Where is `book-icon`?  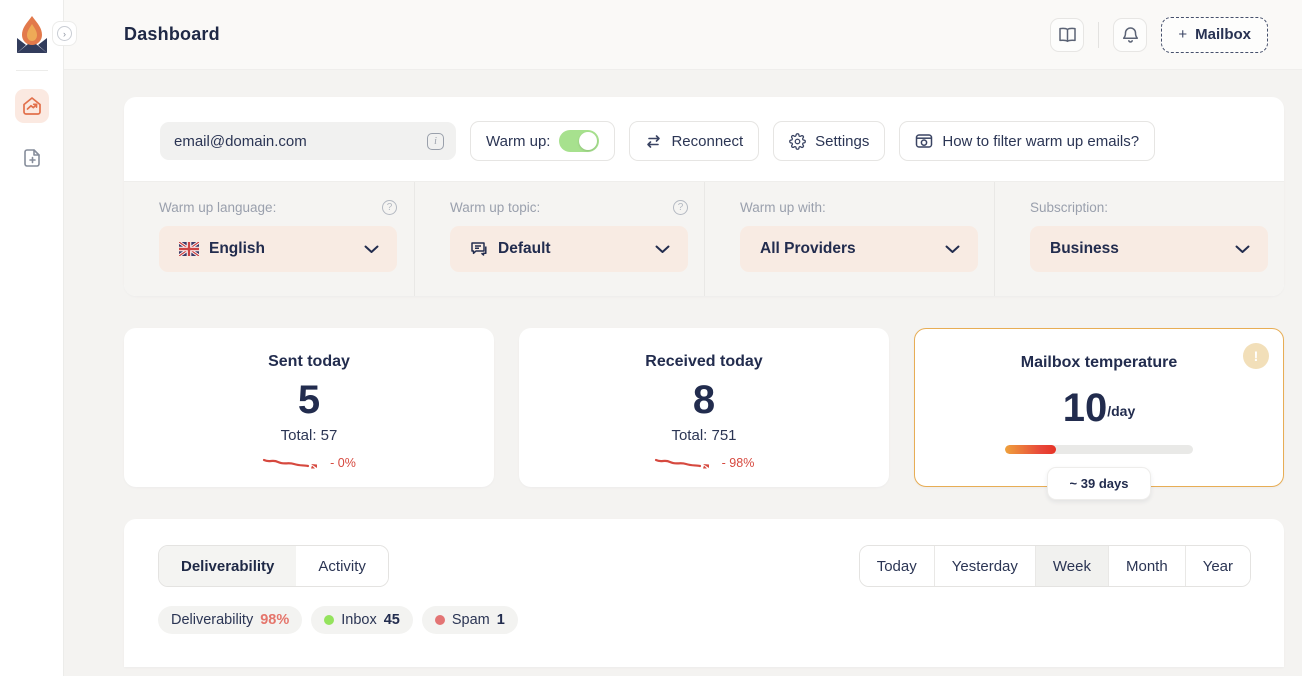 book-icon is located at coordinates (1067, 34).